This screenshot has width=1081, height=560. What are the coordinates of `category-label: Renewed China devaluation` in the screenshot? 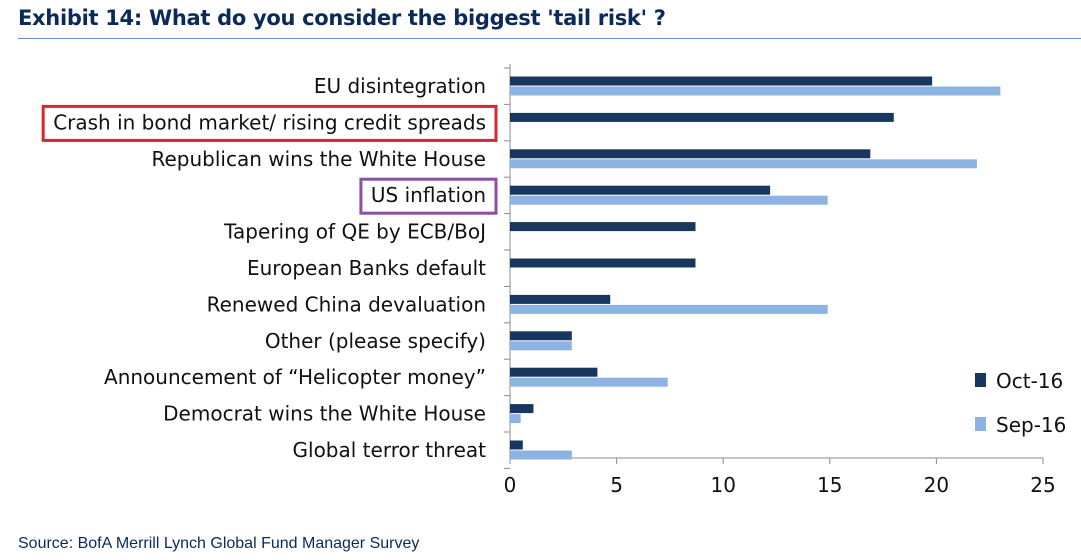 It's located at (346, 304).